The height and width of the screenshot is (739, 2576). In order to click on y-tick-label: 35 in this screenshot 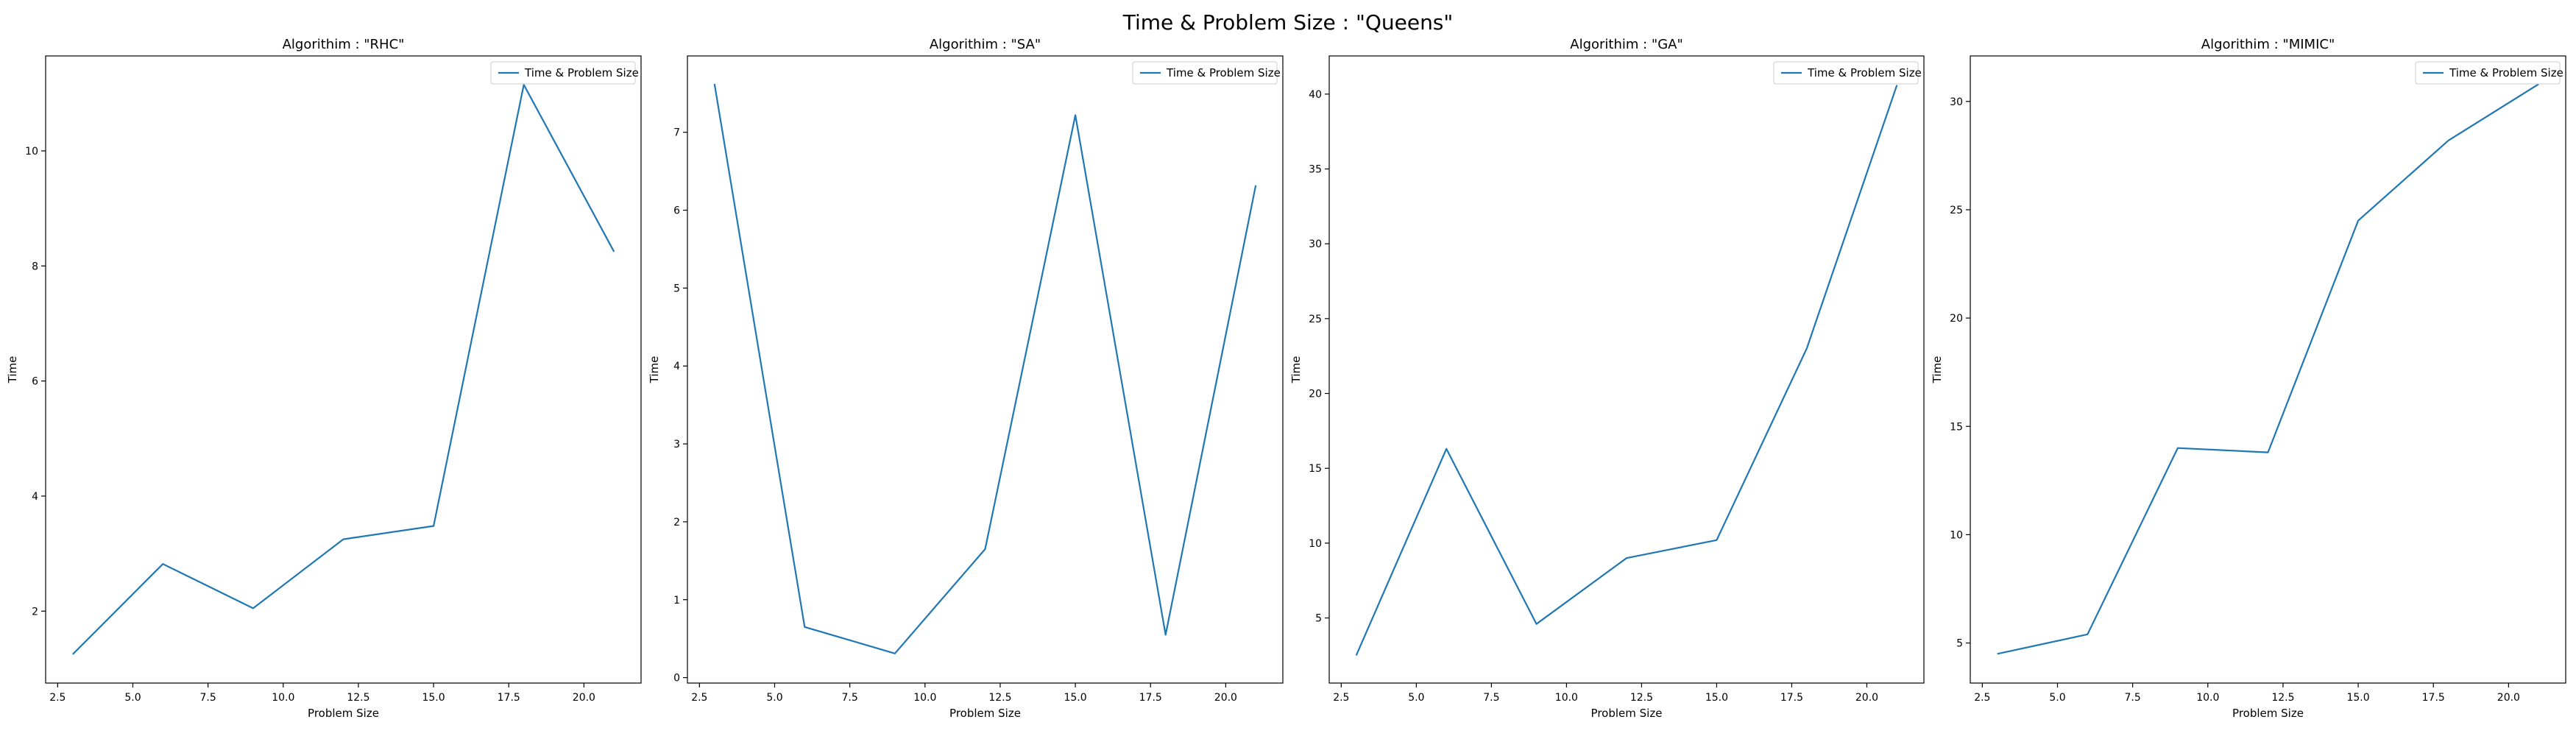, I will do `click(1315, 170)`.